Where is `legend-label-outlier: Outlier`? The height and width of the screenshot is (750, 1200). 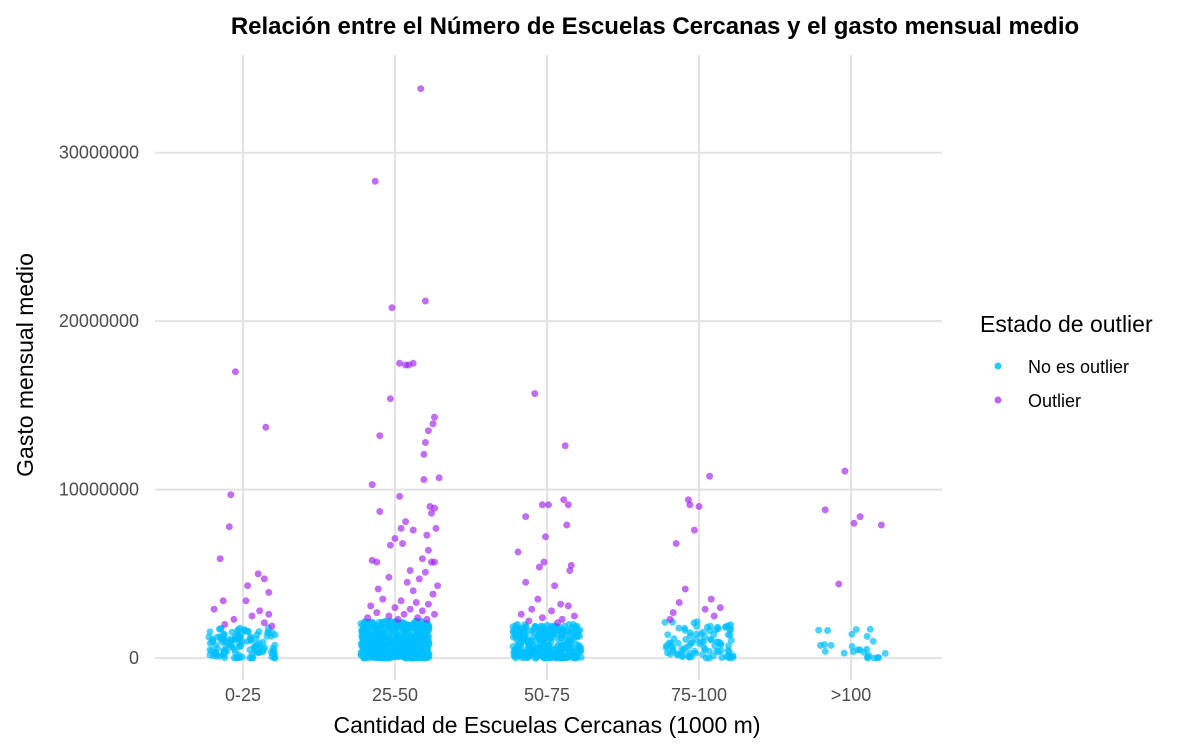
legend-label-outlier: Outlier is located at coordinates (1054, 401).